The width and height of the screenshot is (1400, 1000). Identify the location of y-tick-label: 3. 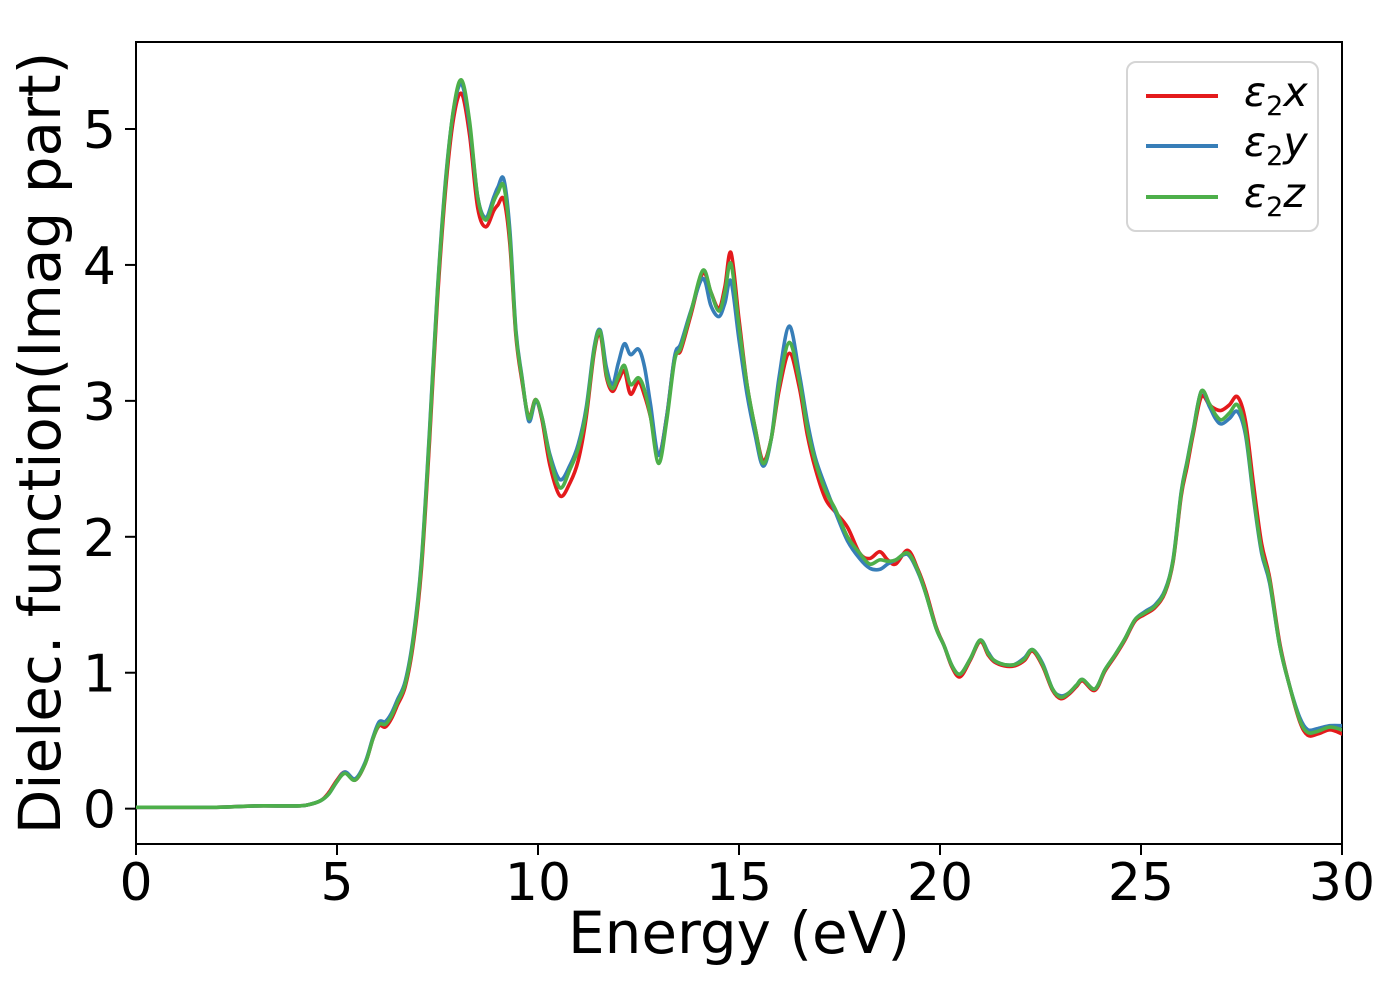
(99, 403).